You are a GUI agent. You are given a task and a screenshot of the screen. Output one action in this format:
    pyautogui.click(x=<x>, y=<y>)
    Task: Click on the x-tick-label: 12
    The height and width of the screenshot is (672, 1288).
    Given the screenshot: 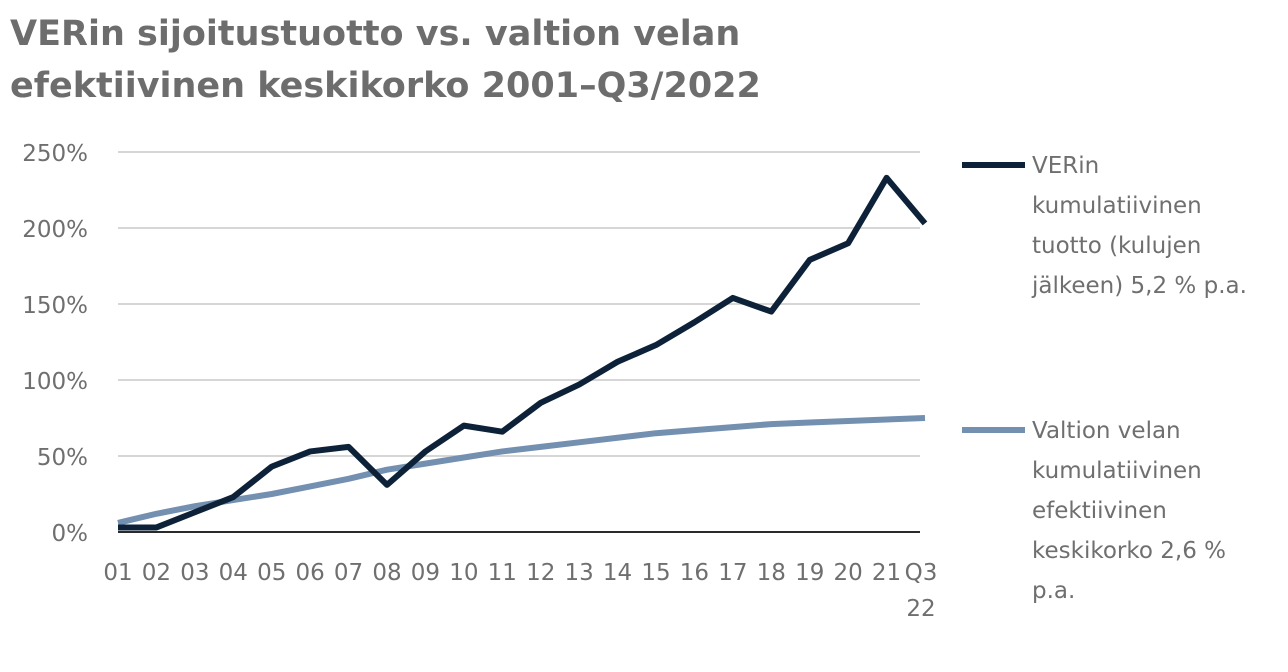 What is the action you would take?
    pyautogui.click(x=540, y=573)
    